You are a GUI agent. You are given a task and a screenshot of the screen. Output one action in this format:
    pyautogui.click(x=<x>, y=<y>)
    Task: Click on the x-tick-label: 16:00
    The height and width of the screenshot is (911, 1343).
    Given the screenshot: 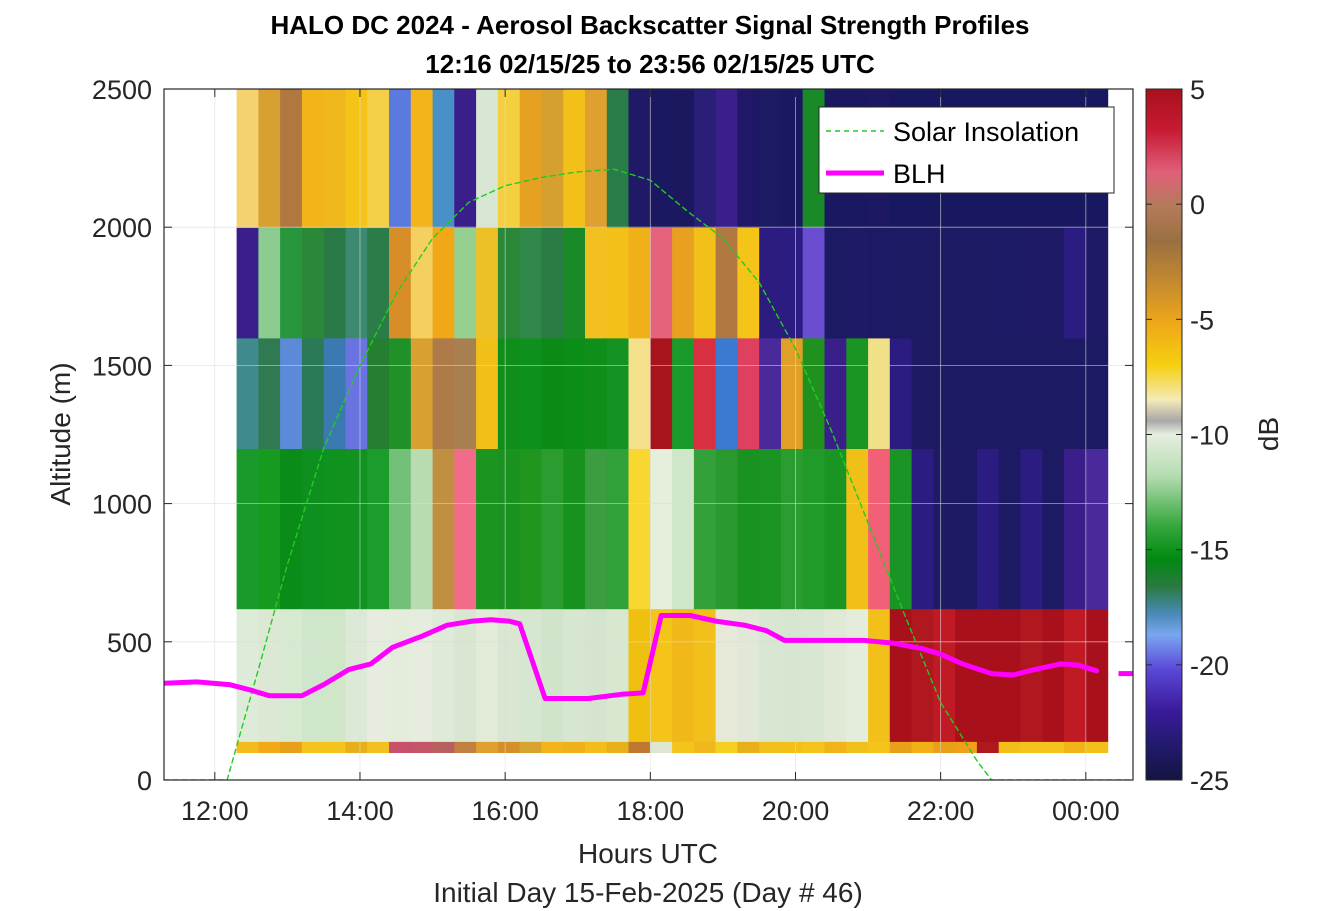 What is the action you would take?
    pyautogui.click(x=505, y=811)
    